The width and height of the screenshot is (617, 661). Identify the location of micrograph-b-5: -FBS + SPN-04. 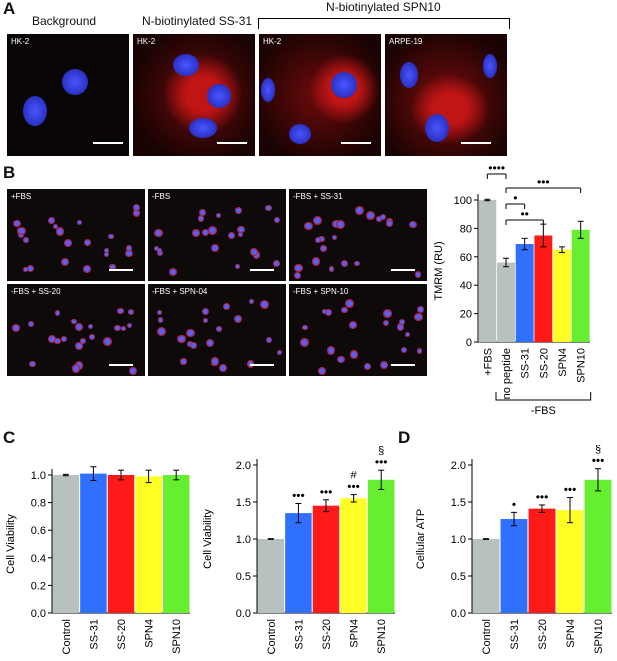
(217, 330).